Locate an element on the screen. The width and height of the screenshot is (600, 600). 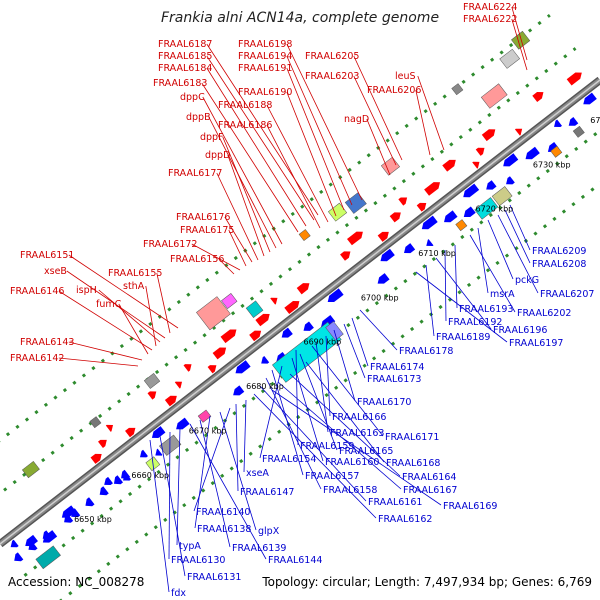
fwd-gene-10-shape is located at coordinates (219, 353).